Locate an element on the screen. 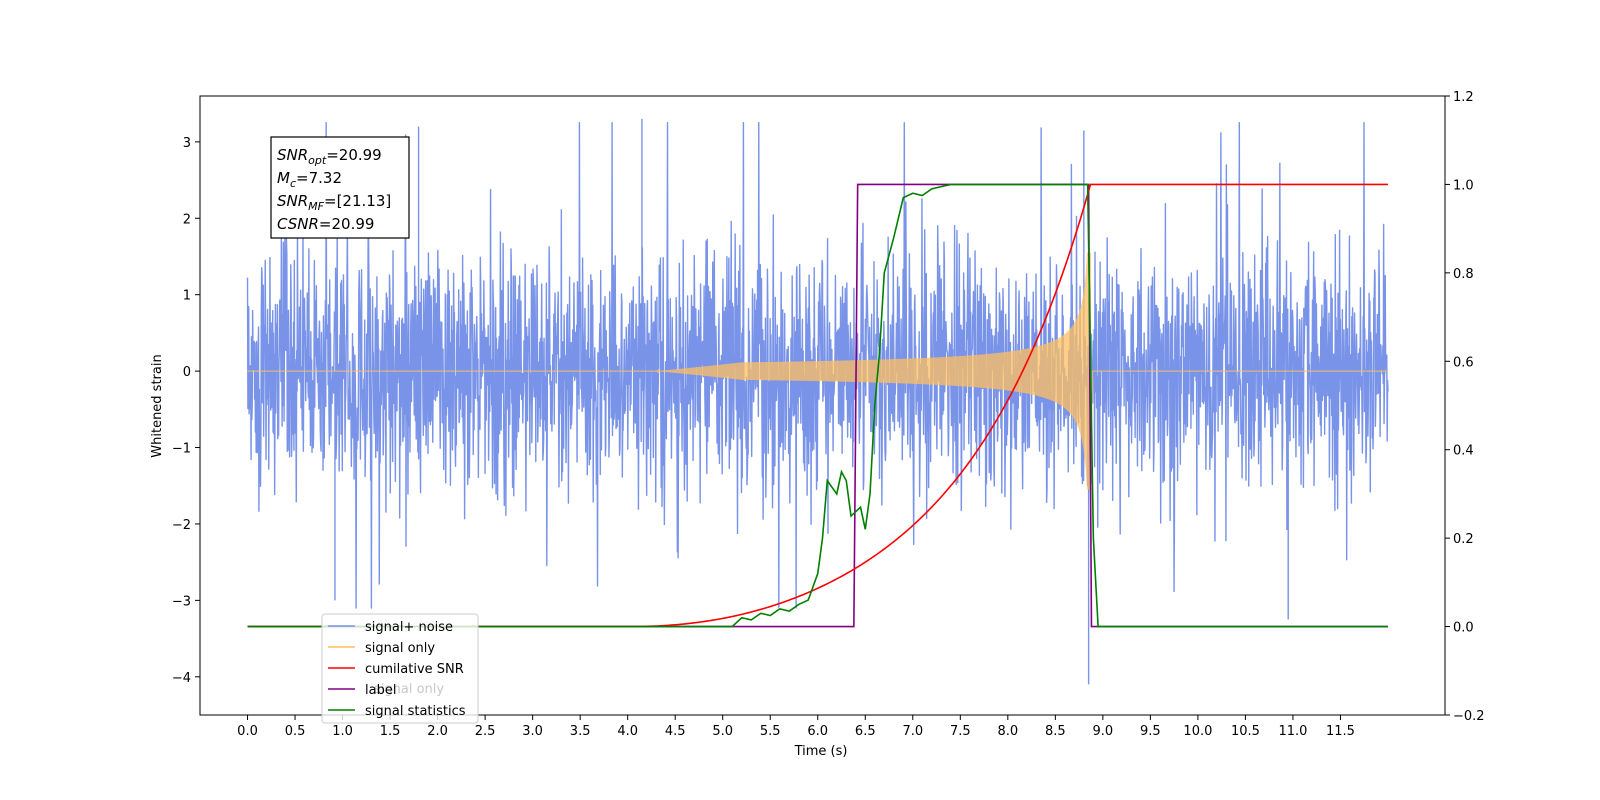  x-tick-label: 1.0 is located at coordinates (342, 731).